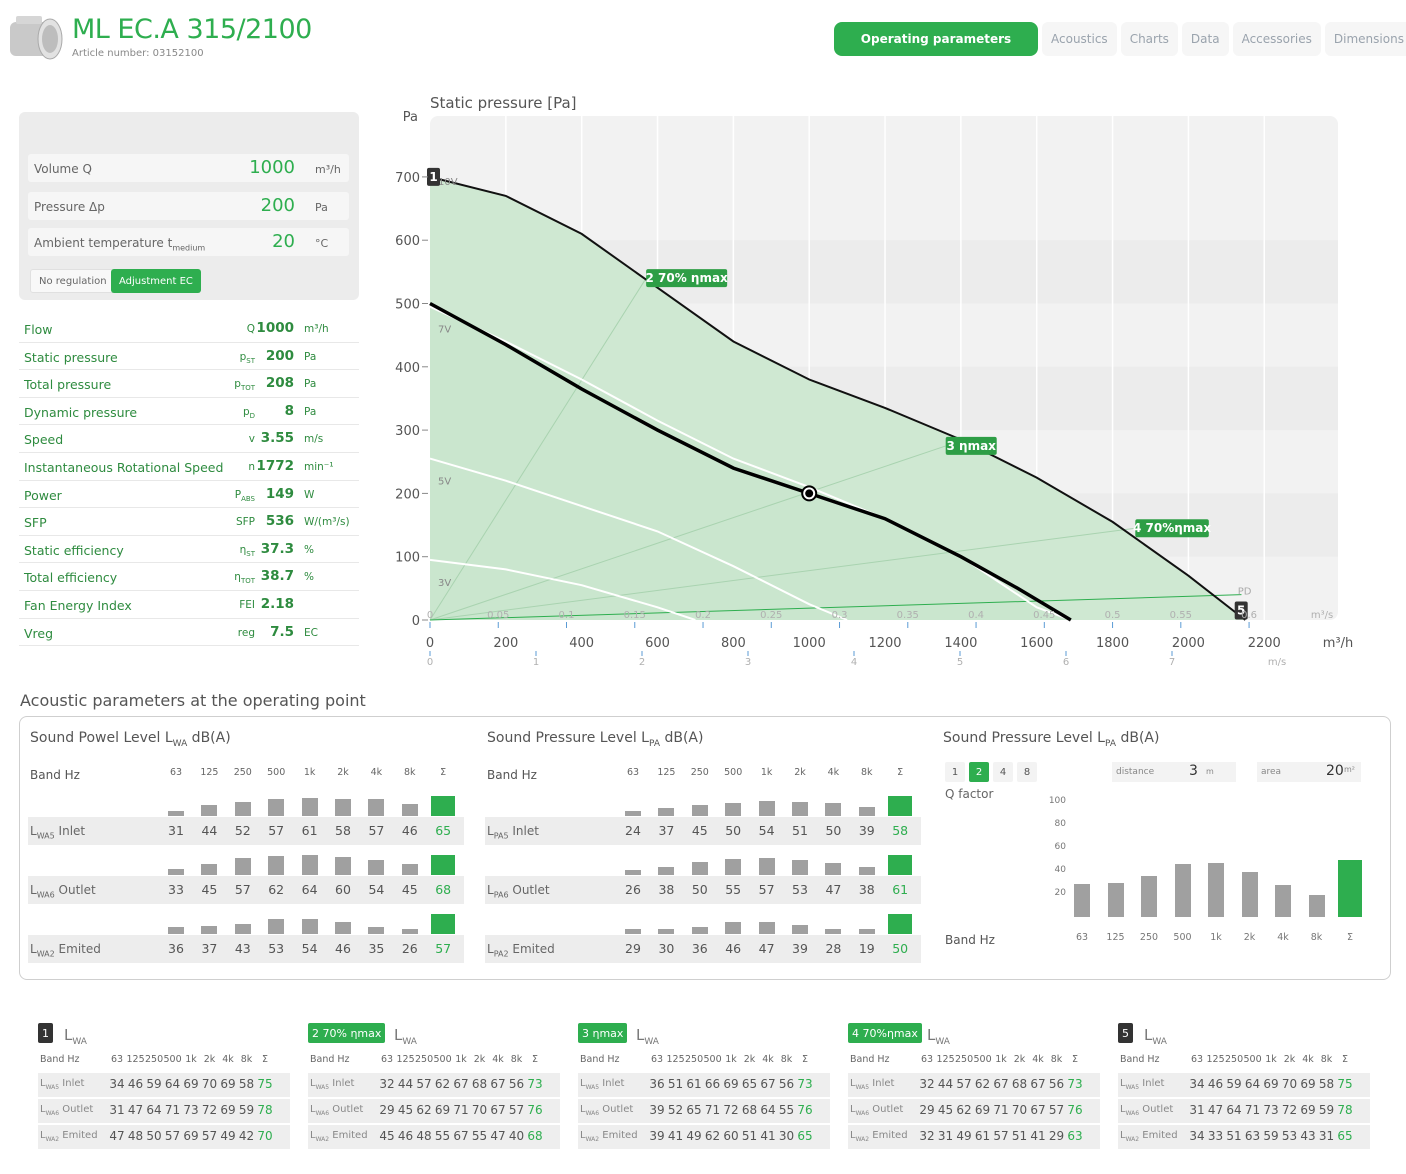  Describe the element at coordinates (1309, 772) in the screenshot. I see `area-field: area 20 m²` at that location.